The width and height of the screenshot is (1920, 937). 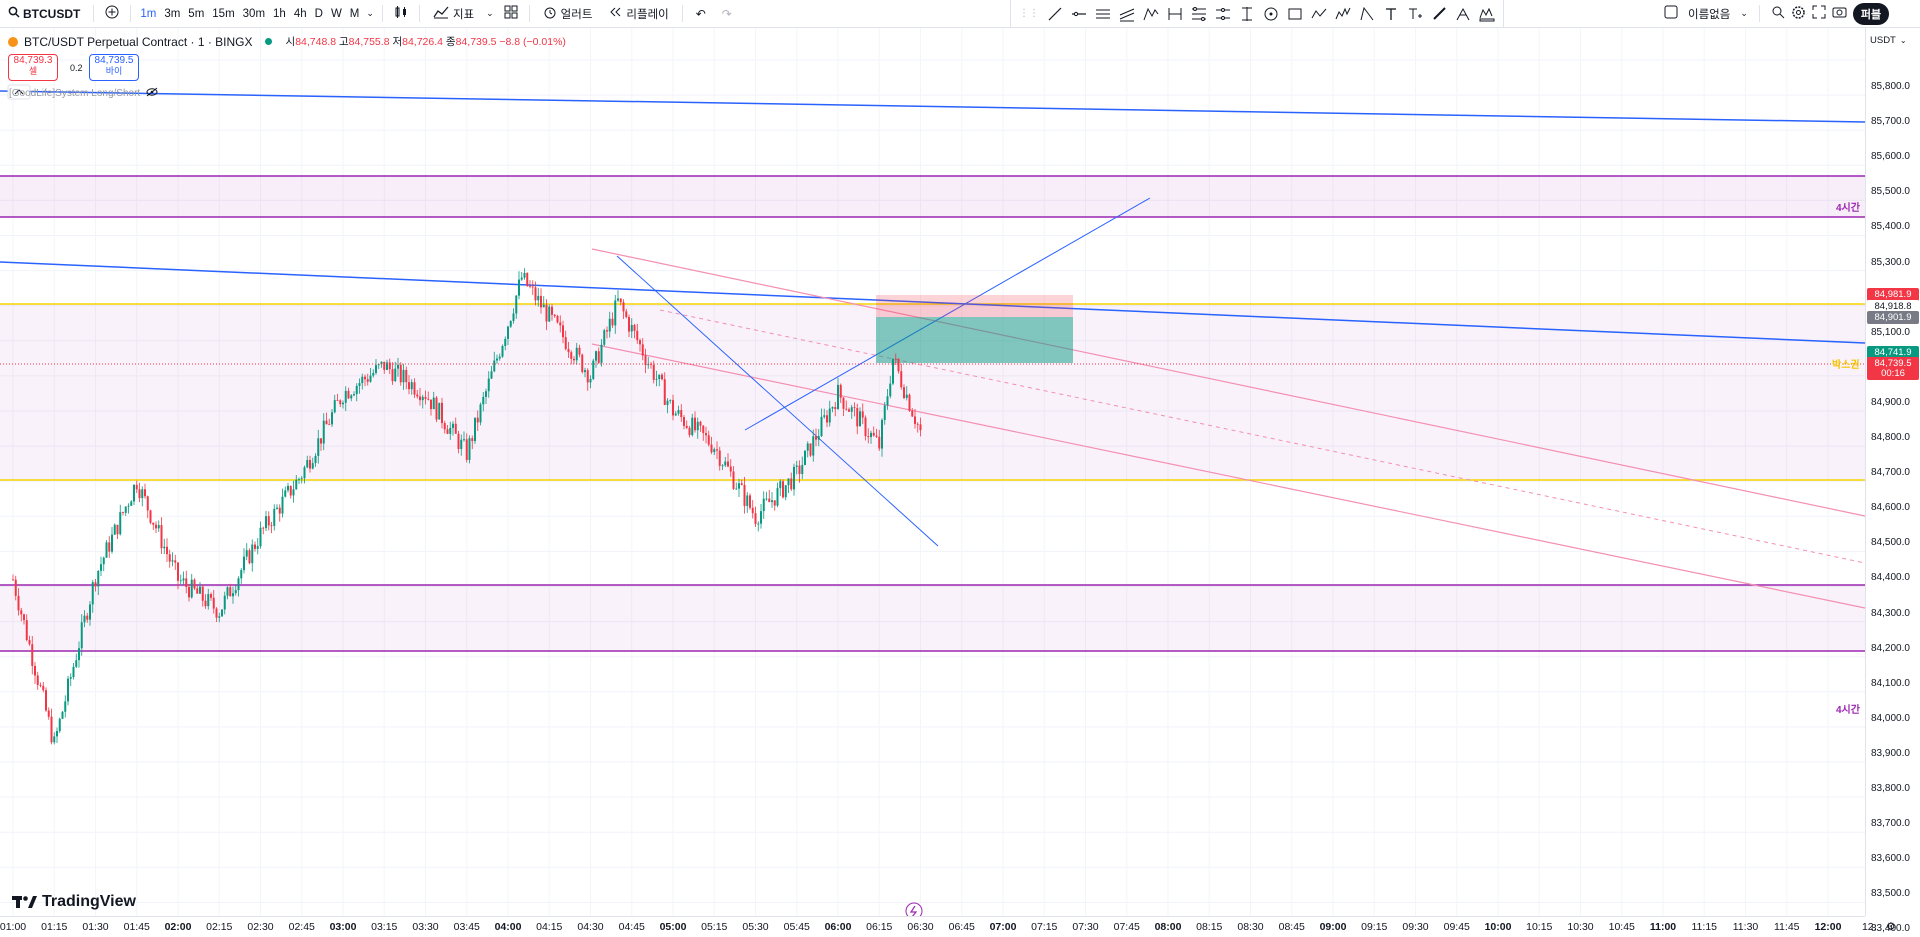 What do you see at coordinates (1055, 14) in the screenshot?
I see `trend-line-icon` at bounding box center [1055, 14].